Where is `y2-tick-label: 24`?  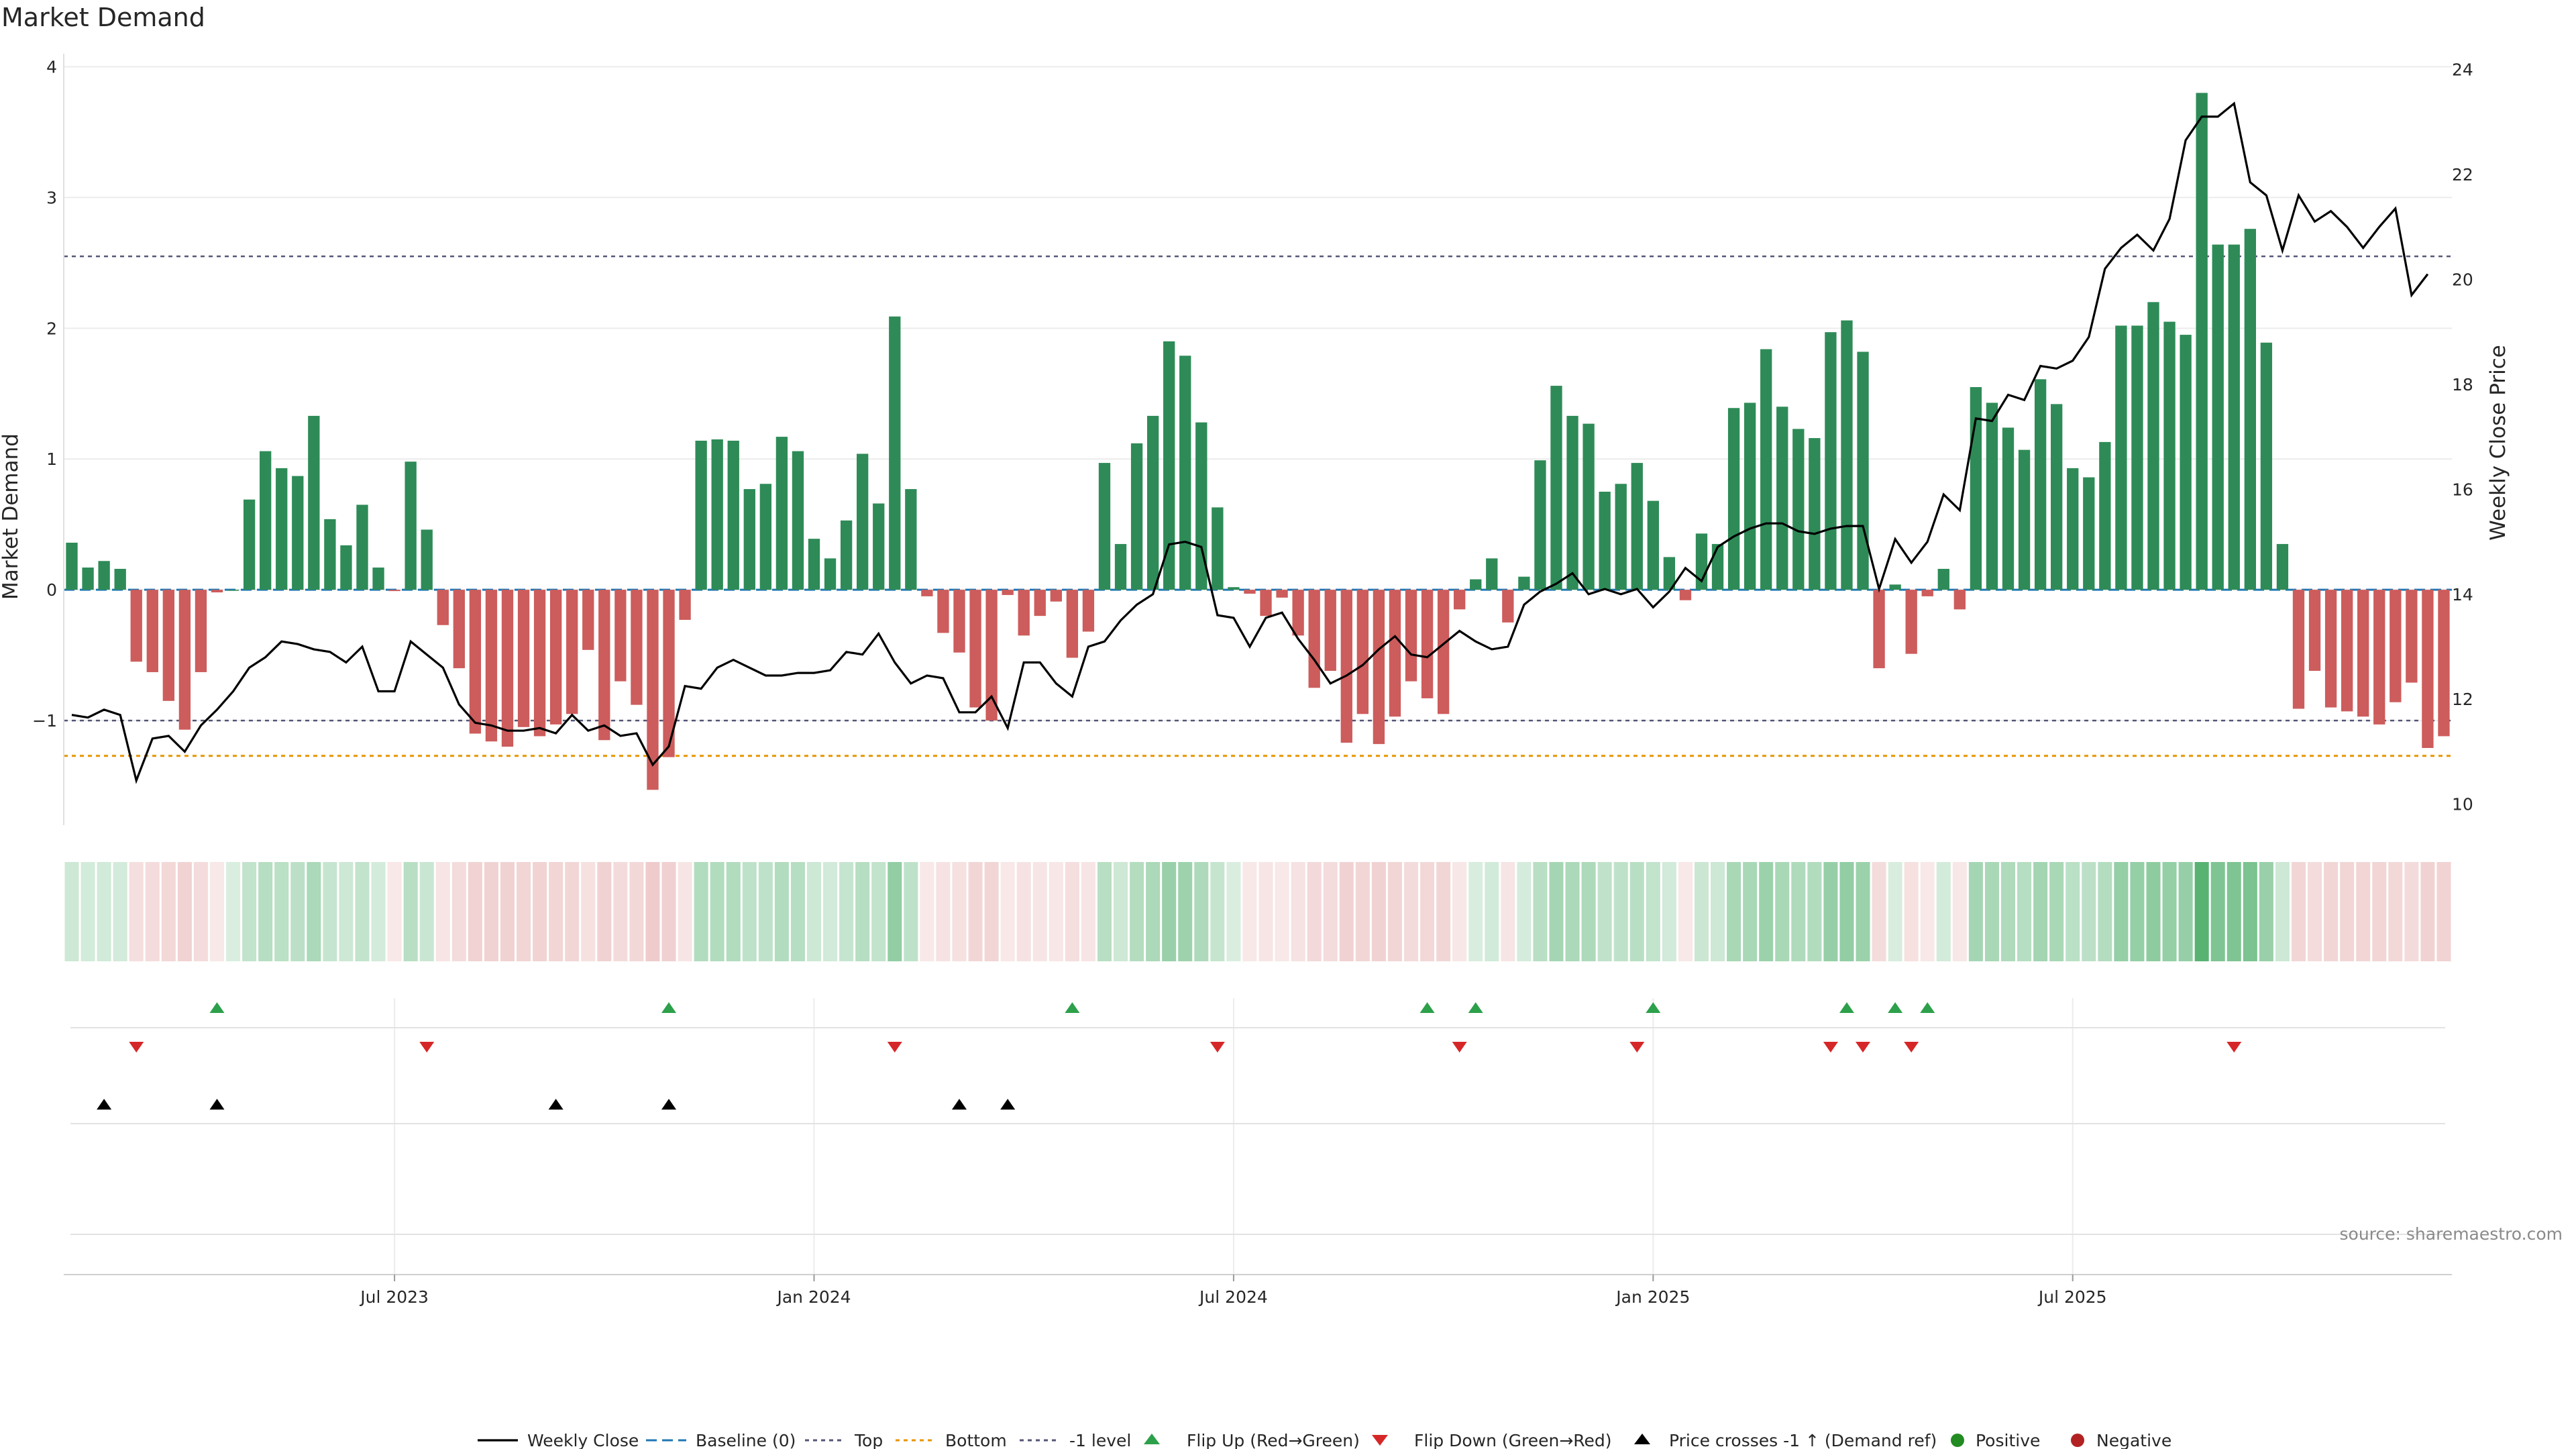 y2-tick-label: 24 is located at coordinates (2462, 69).